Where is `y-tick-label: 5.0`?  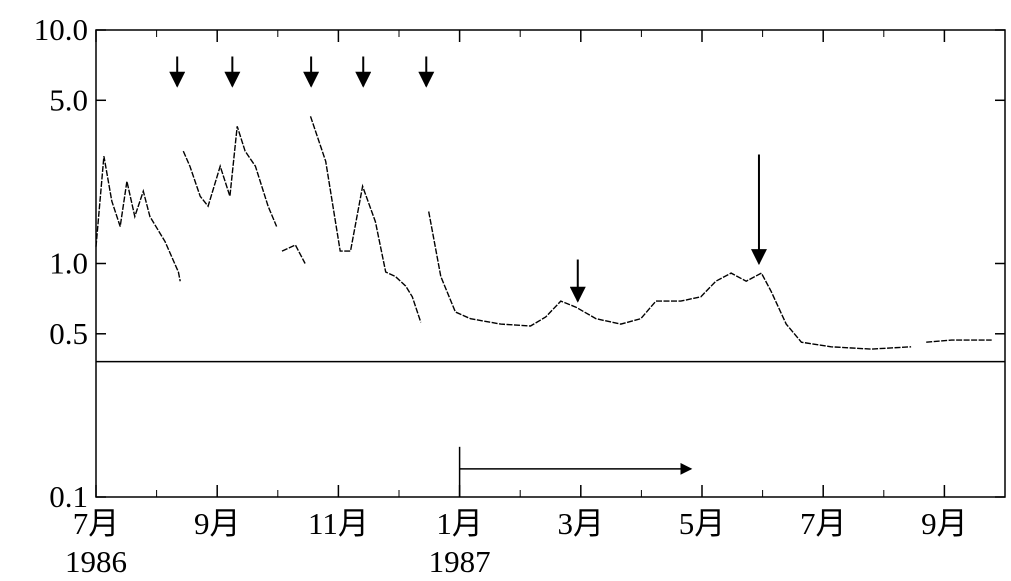 y-tick-label: 5.0 is located at coordinates (68, 99).